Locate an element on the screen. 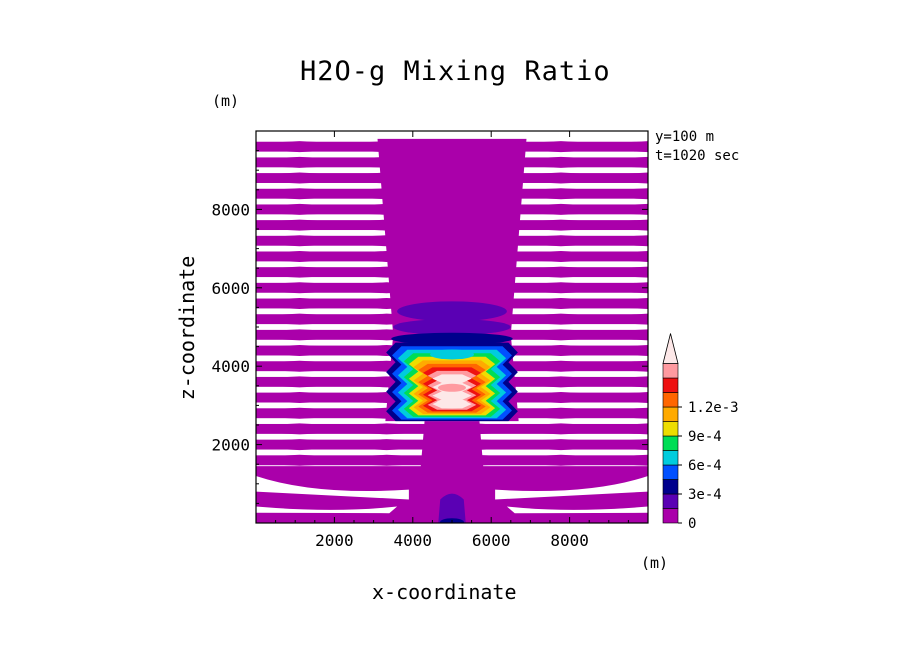  boundary-gap-right is located at coordinates (571, 487).